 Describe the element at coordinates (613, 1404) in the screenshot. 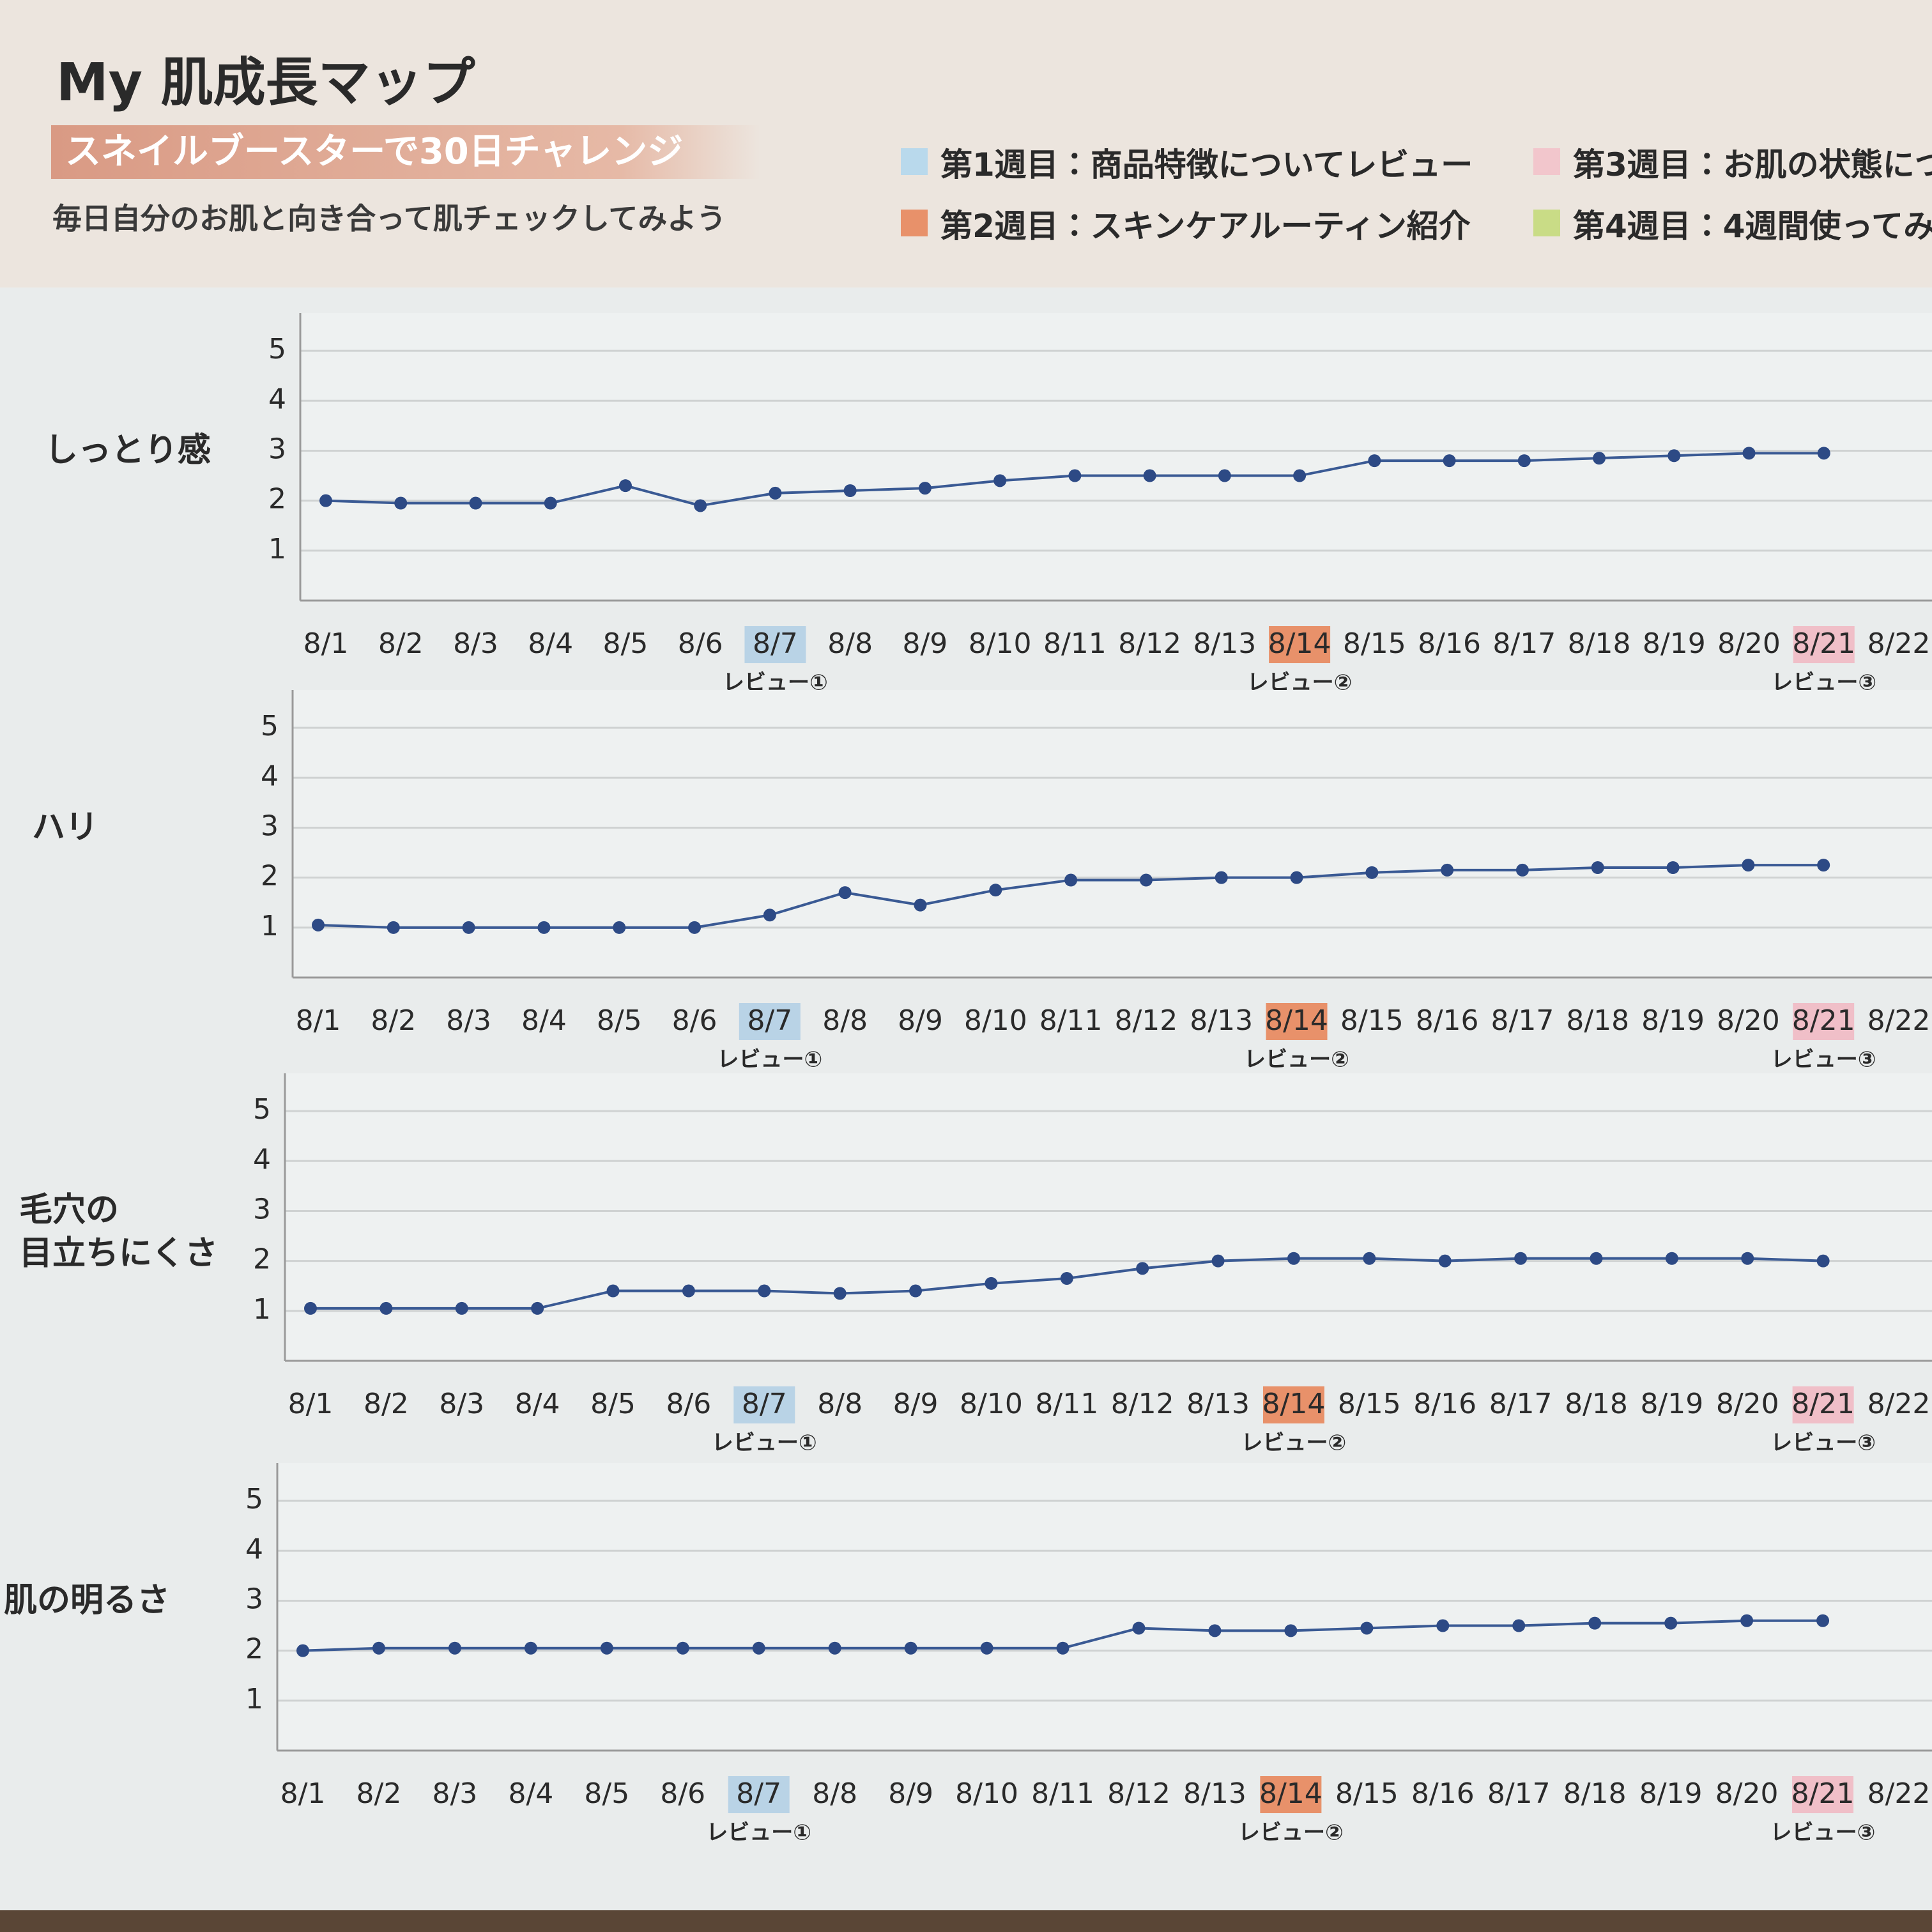

I see `x-tick-label: 8/5` at that location.